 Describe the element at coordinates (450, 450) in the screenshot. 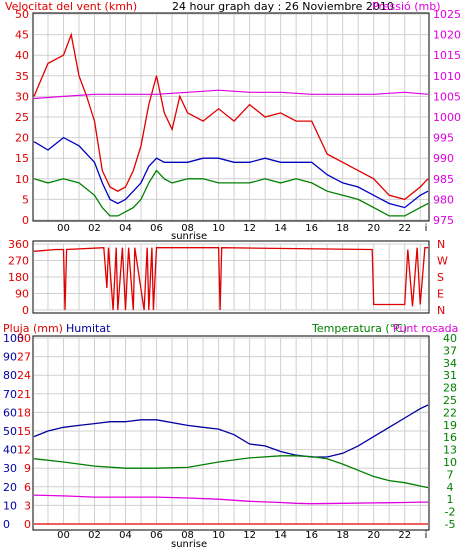

I see `temperature-tick-label: 13` at that location.